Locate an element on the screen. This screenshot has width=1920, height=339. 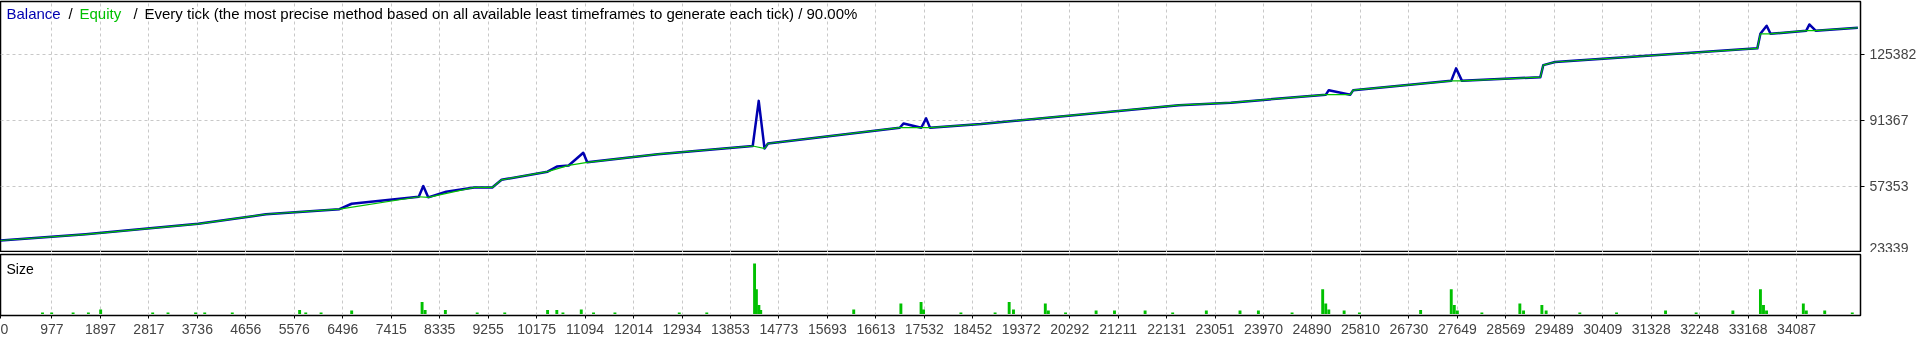
x-tick-label: 26730 is located at coordinates (1409, 328).